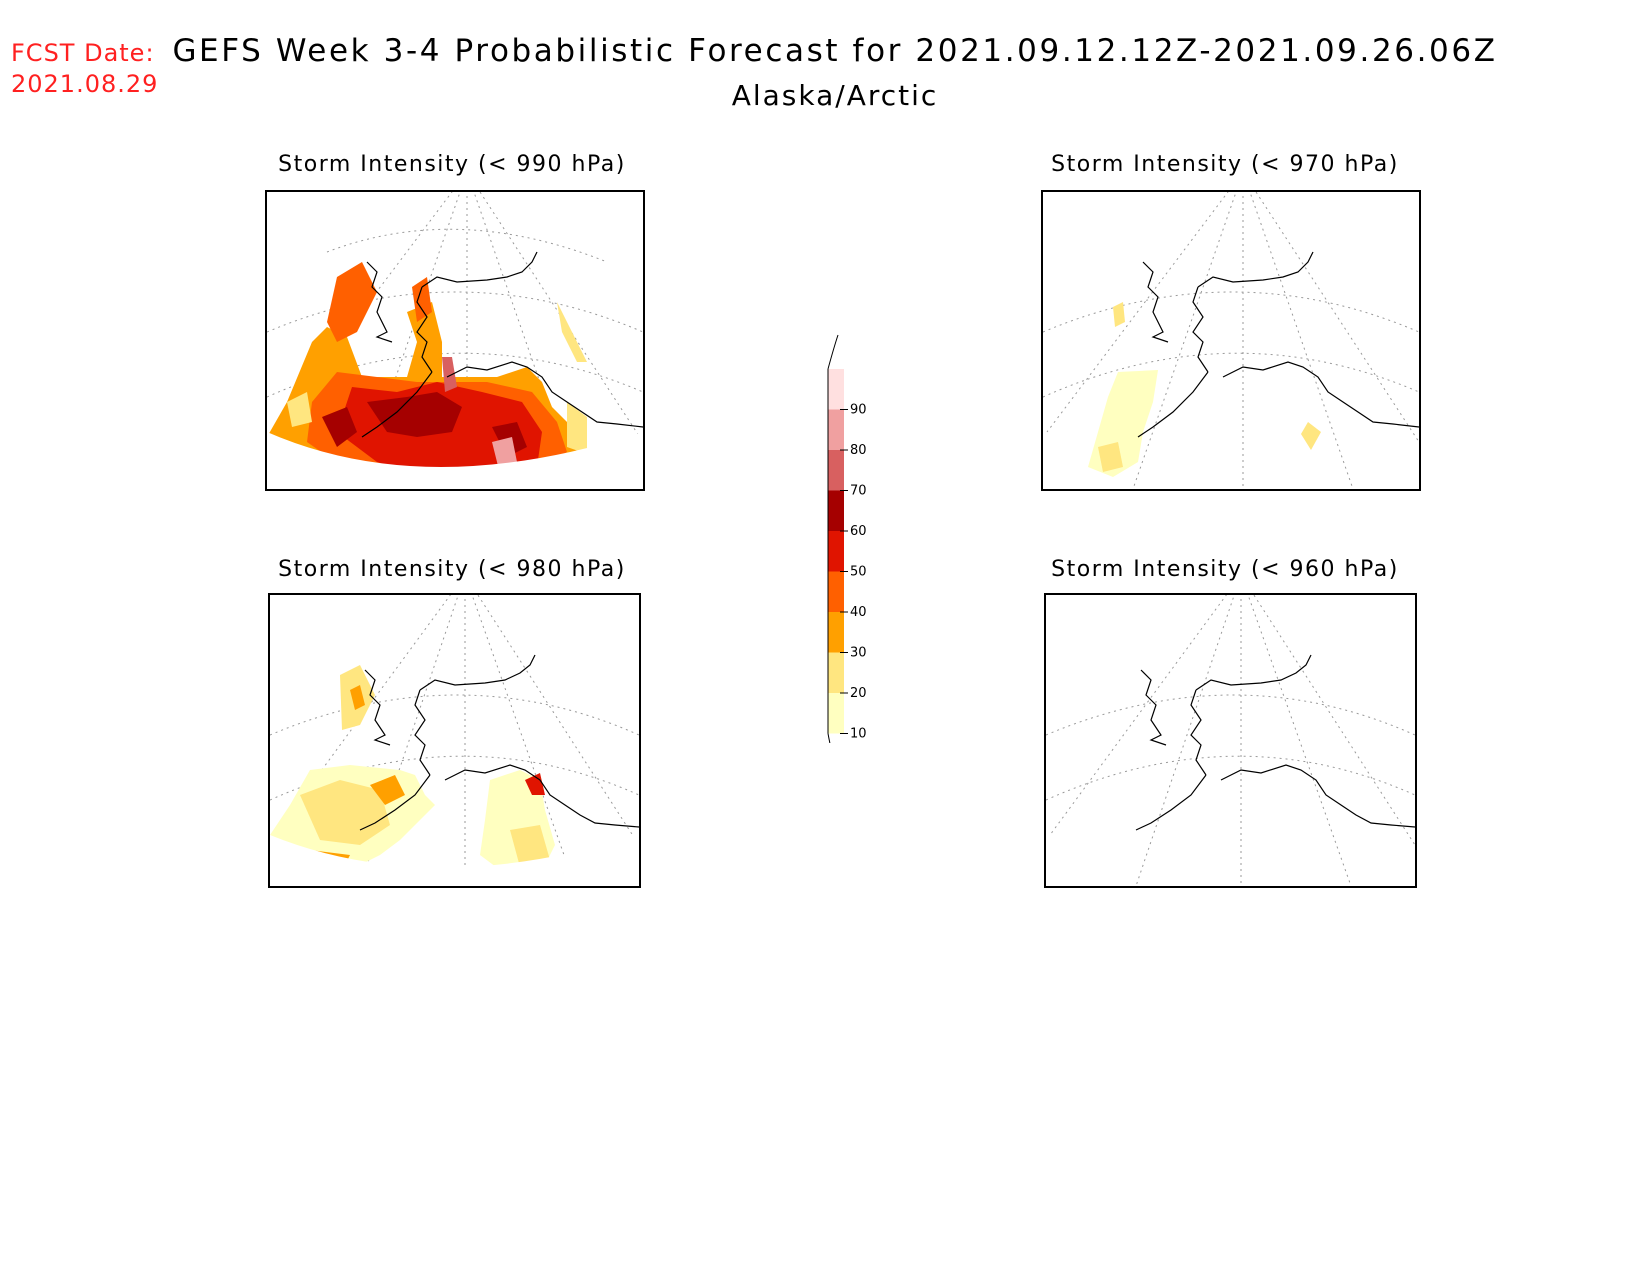 The width and height of the screenshot is (1650, 1275). Describe the element at coordinates (835, 95) in the screenshot. I see `region-subtitle: Alaska/Arctic` at that location.